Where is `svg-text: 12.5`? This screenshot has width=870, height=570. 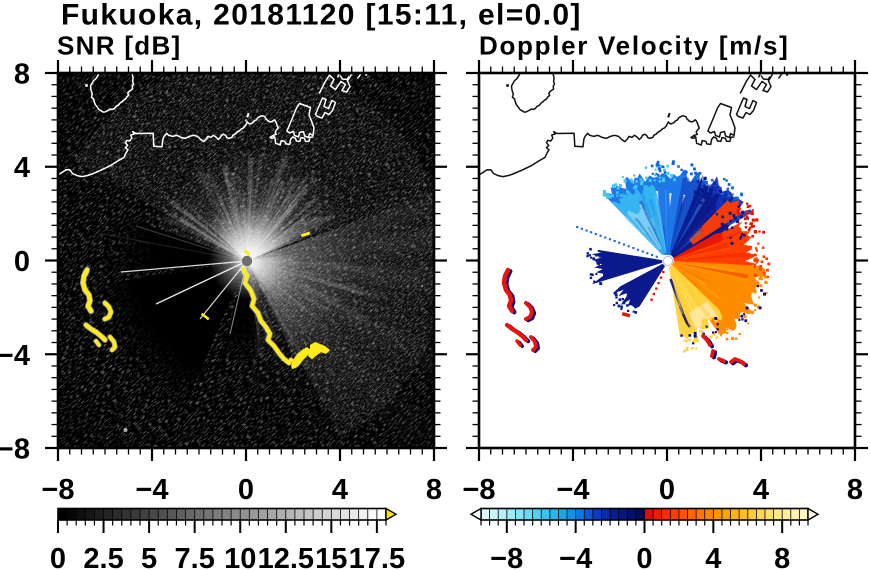
svg-text: 12.5 is located at coordinates (286, 556).